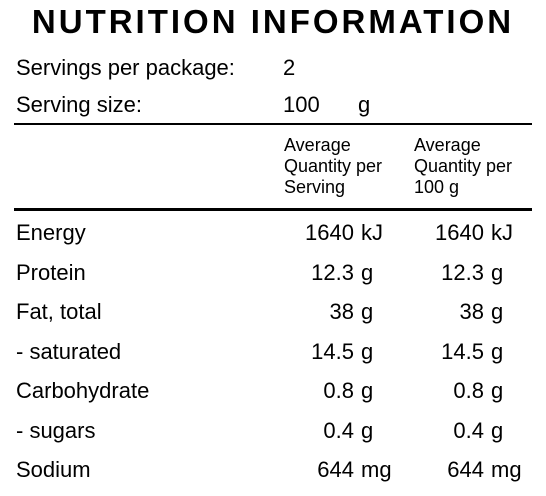  What do you see at coordinates (51, 272) in the screenshot?
I see `nutrient-name: Protein` at bounding box center [51, 272].